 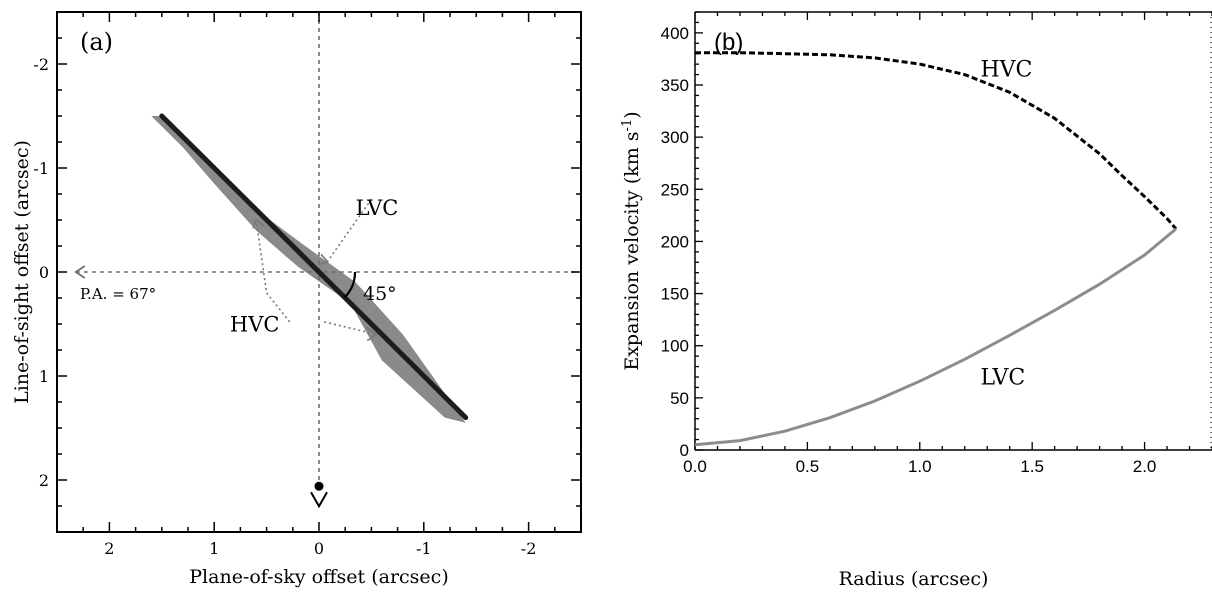 What do you see at coordinates (258, 223) in the screenshot?
I see `hvc-arrow-head-upper` at bounding box center [258, 223].